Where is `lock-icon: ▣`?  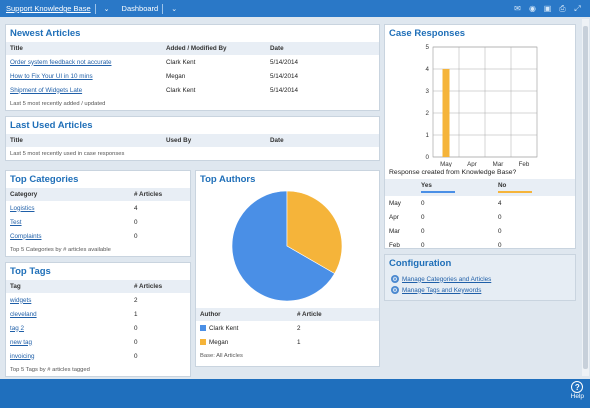
lock-icon: ▣ is located at coordinates (547, 8).